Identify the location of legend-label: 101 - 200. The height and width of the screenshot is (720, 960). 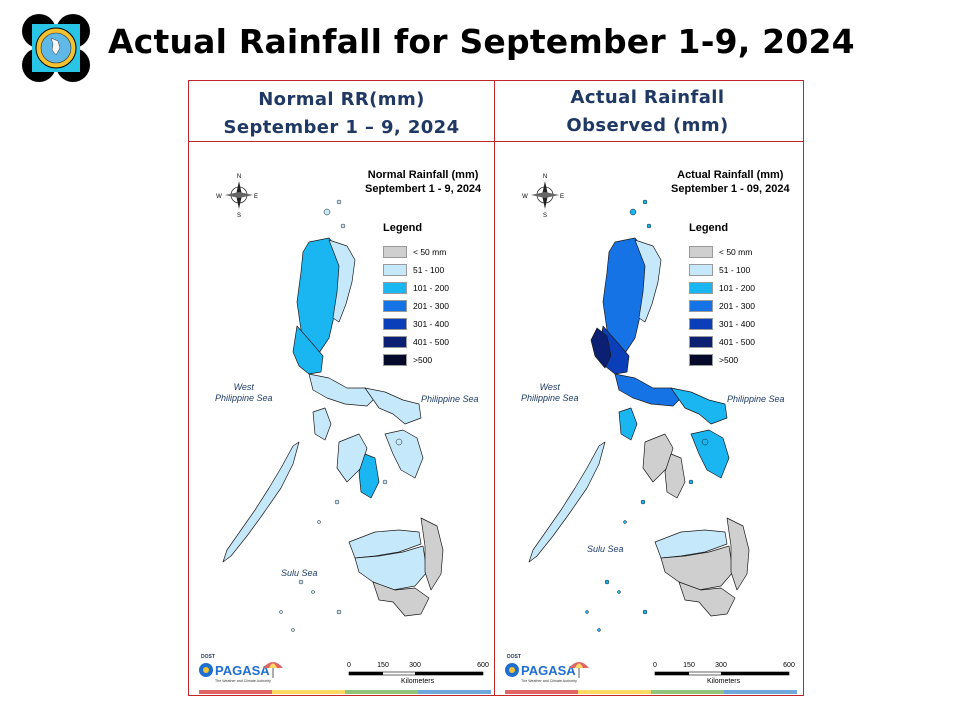
(431, 288).